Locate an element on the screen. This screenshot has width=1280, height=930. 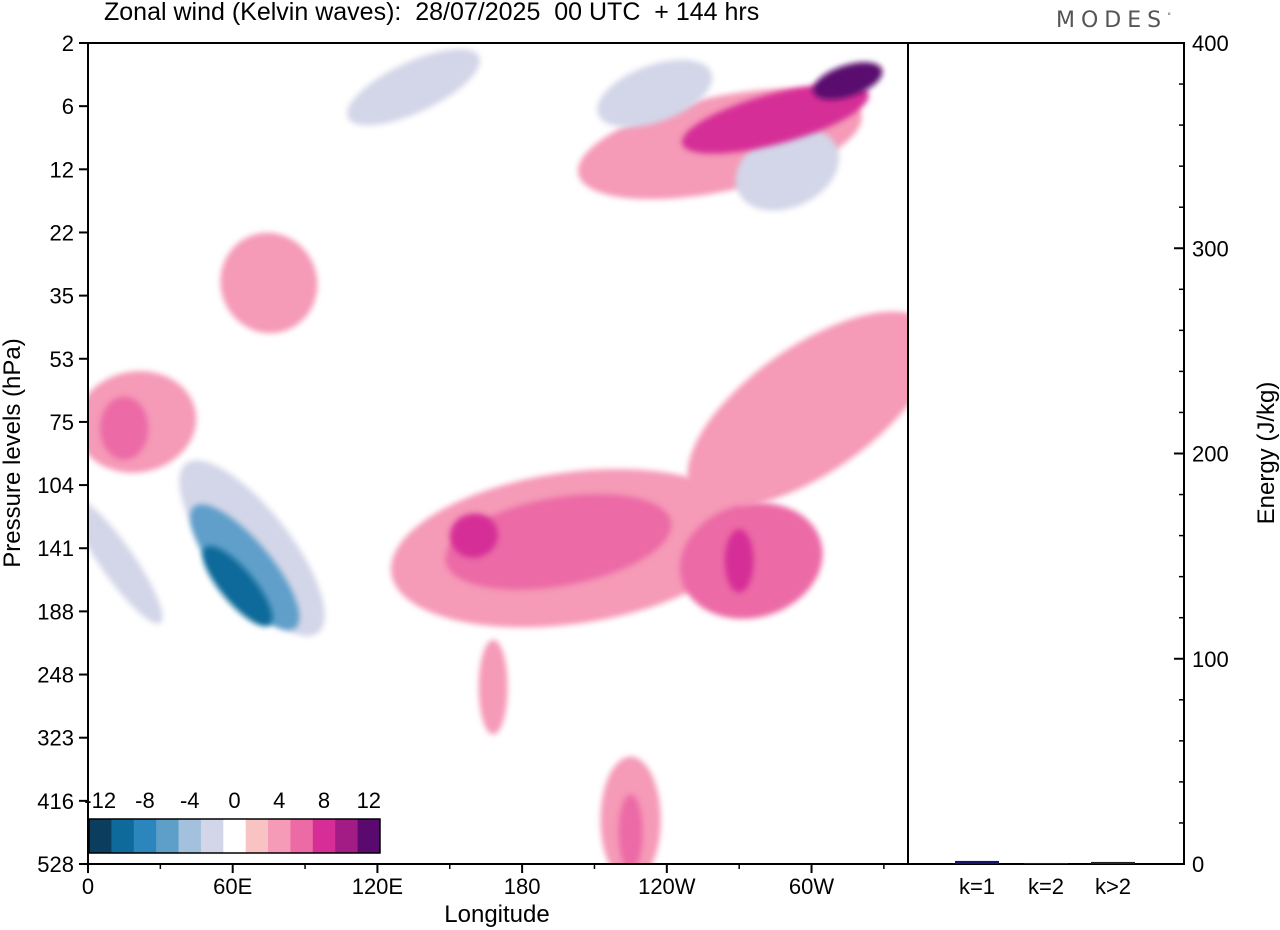
x-tick-label: 60E is located at coordinates (232, 886).